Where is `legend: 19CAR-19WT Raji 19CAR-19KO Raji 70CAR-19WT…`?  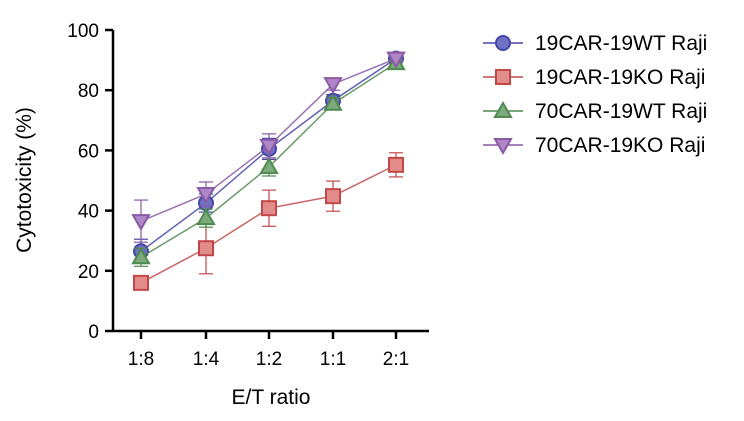 legend: 19CAR-19WT Raji 19CAR-19KO Raji 70CAR-19WT… is located at coordinates (595, 94).